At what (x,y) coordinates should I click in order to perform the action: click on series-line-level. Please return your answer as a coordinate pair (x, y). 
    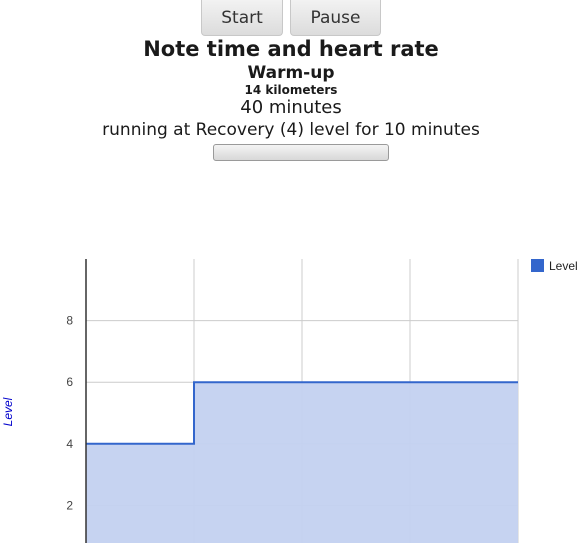
    Looking at the image, I should click on (302, 413).